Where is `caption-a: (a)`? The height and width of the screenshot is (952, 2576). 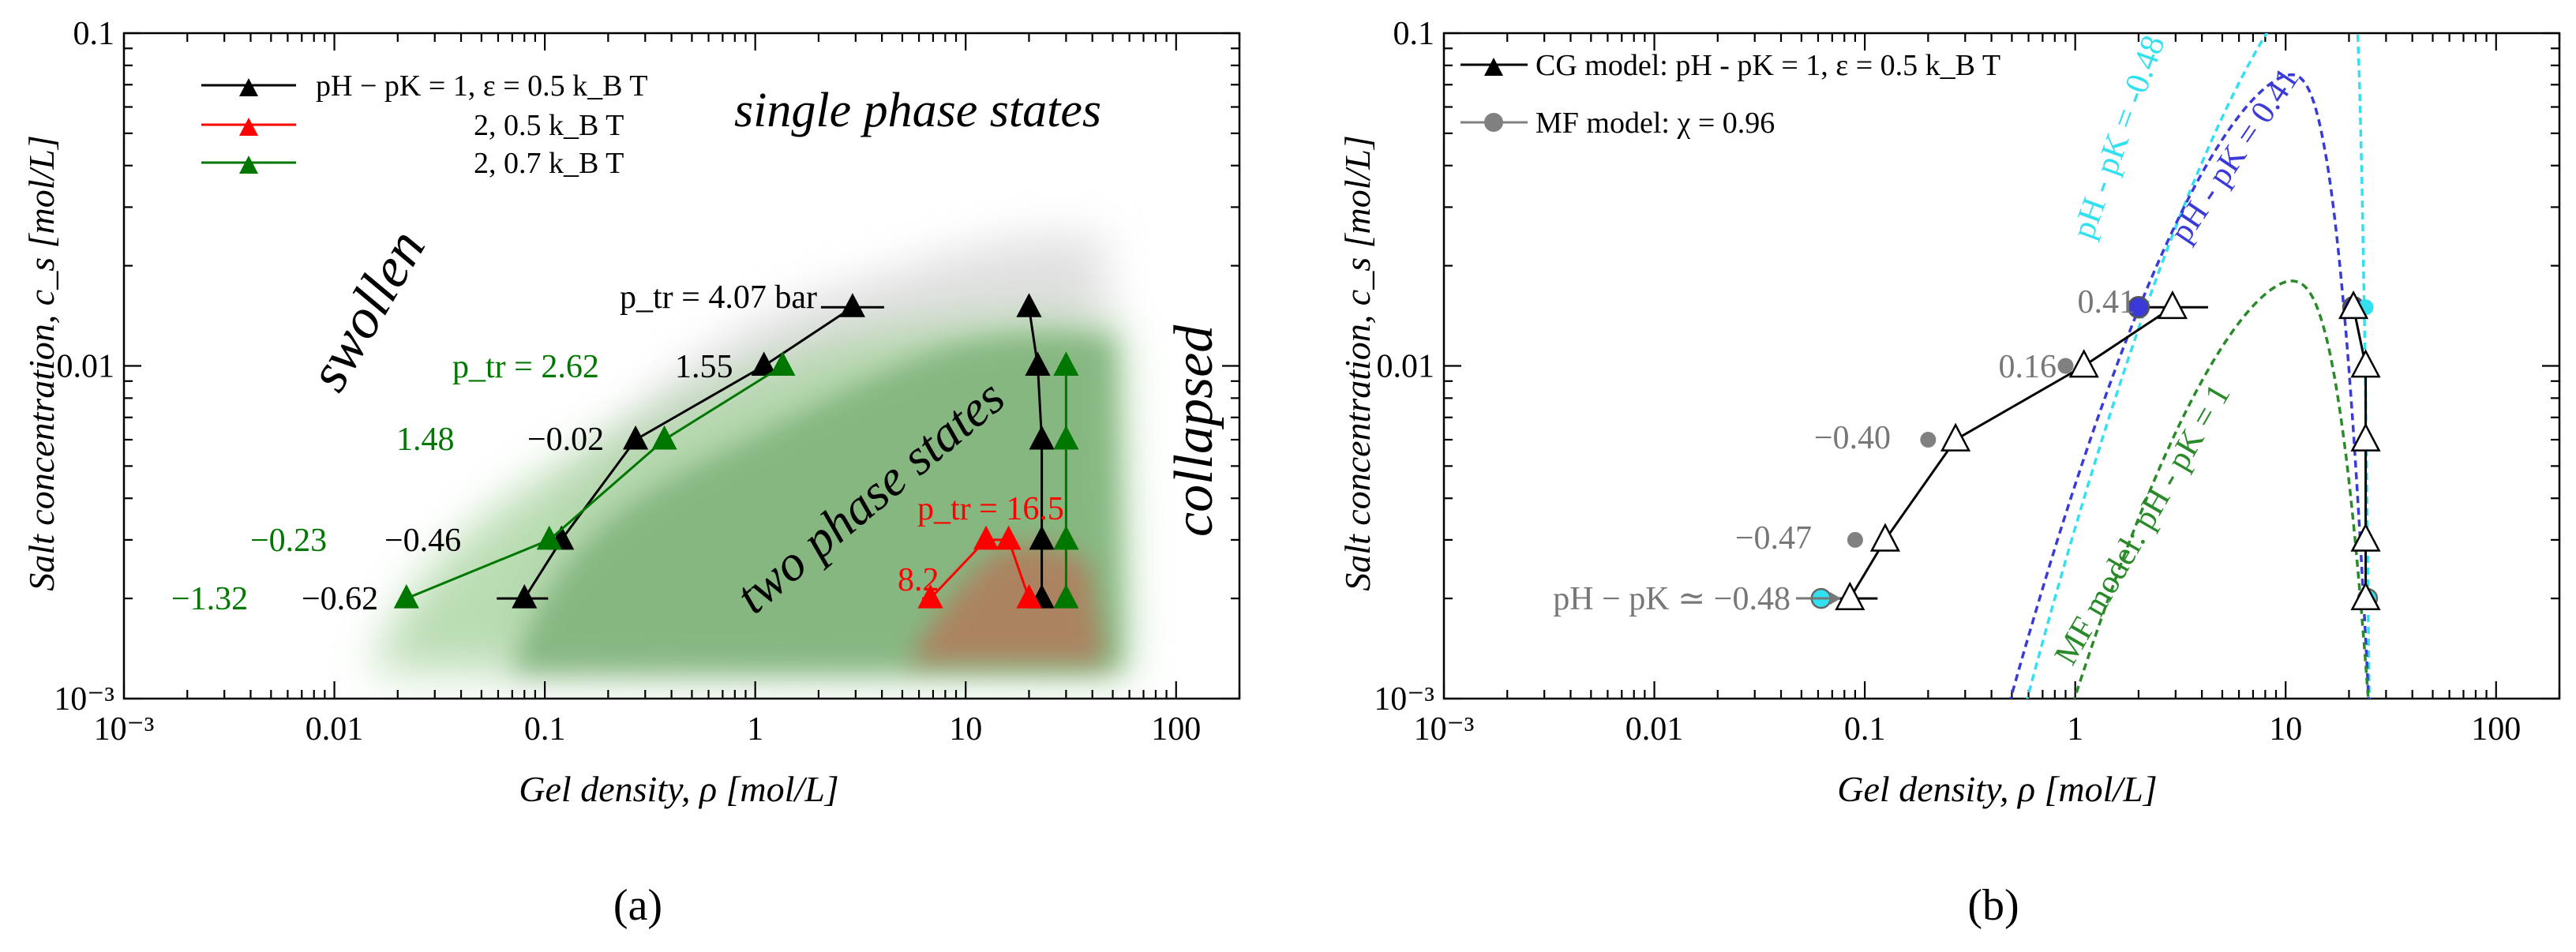
caption-a: (a) is located at coordinates (637, 905).